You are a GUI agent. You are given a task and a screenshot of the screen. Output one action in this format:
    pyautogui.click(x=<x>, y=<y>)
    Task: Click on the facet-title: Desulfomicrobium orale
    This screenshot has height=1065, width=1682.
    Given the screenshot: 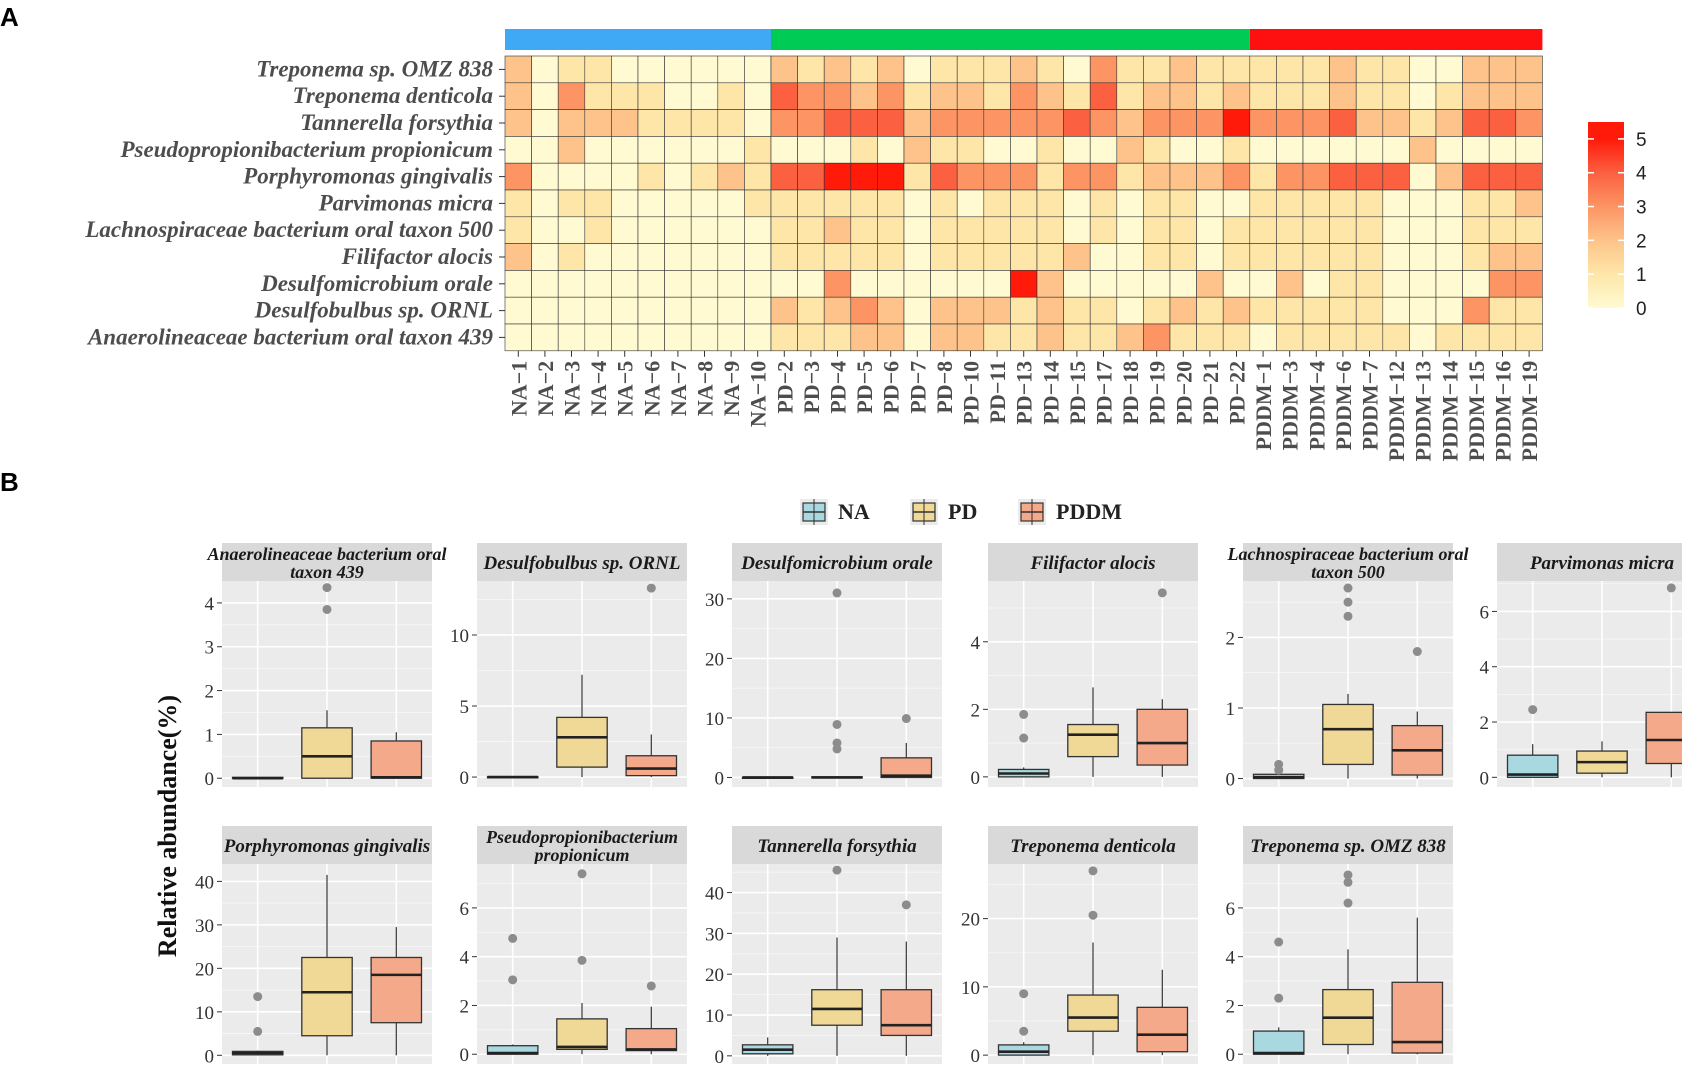 What is the action you would take?
    pyautogui.click(x=836, y=563)
    